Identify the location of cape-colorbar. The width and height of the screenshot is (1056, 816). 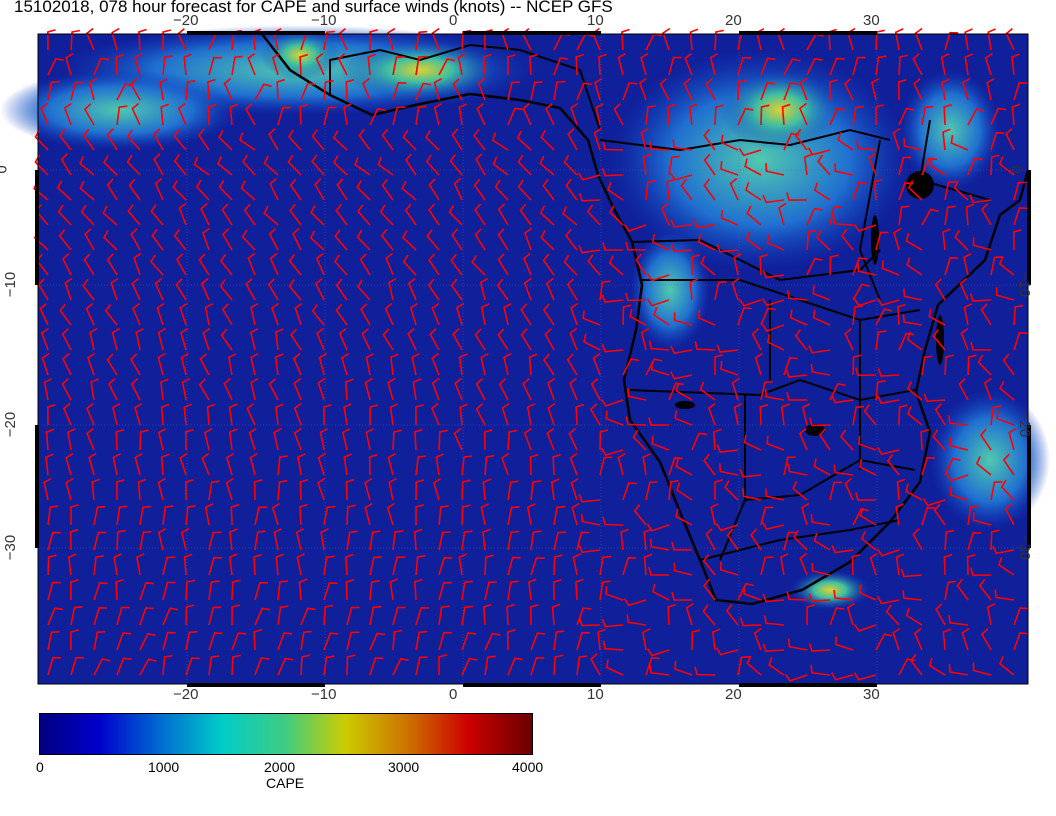
(286, 734).